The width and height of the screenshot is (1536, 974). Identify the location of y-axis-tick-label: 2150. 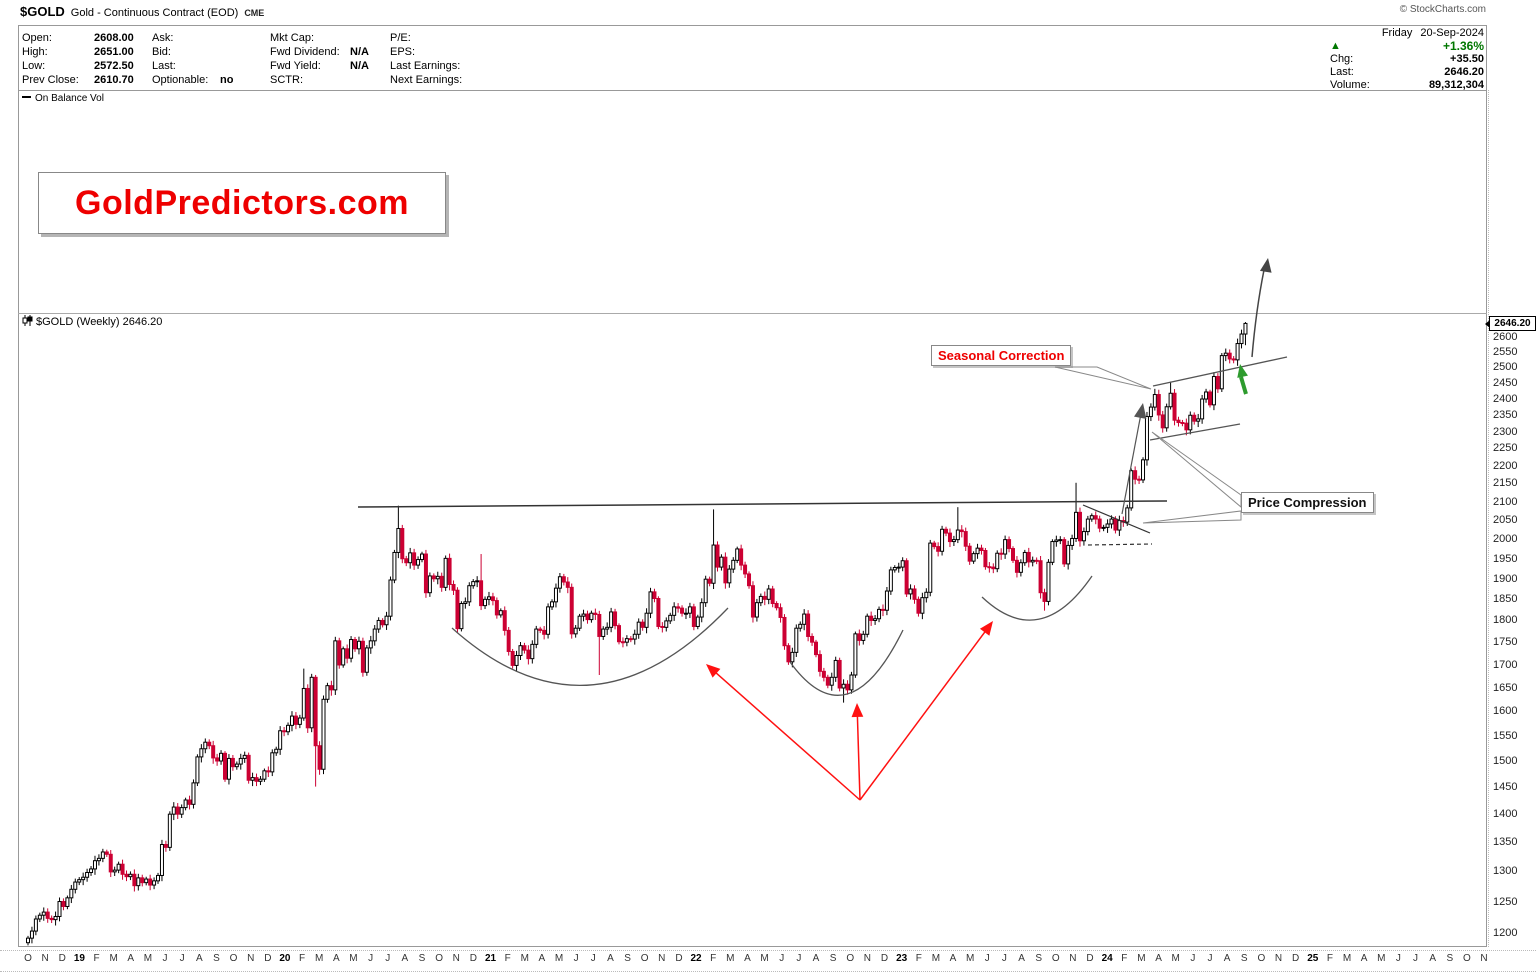
(1505, 483).